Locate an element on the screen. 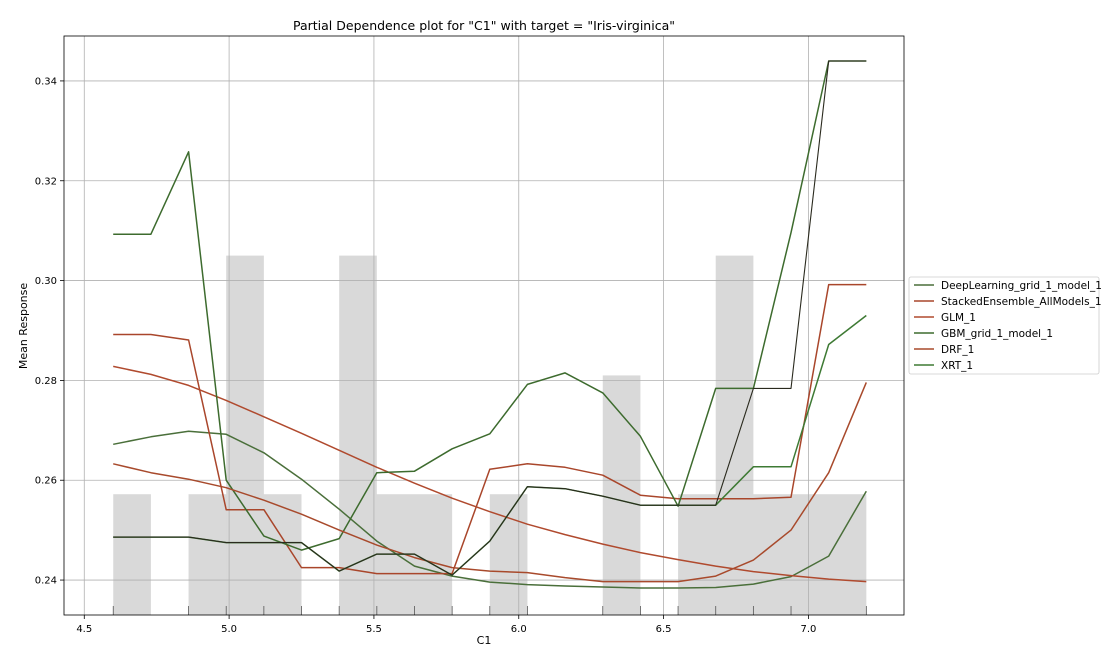  x-axis-ticks: 4.5 5.0 5.5 6.0 6.5 7.0 is located at coordinates (446, 625).